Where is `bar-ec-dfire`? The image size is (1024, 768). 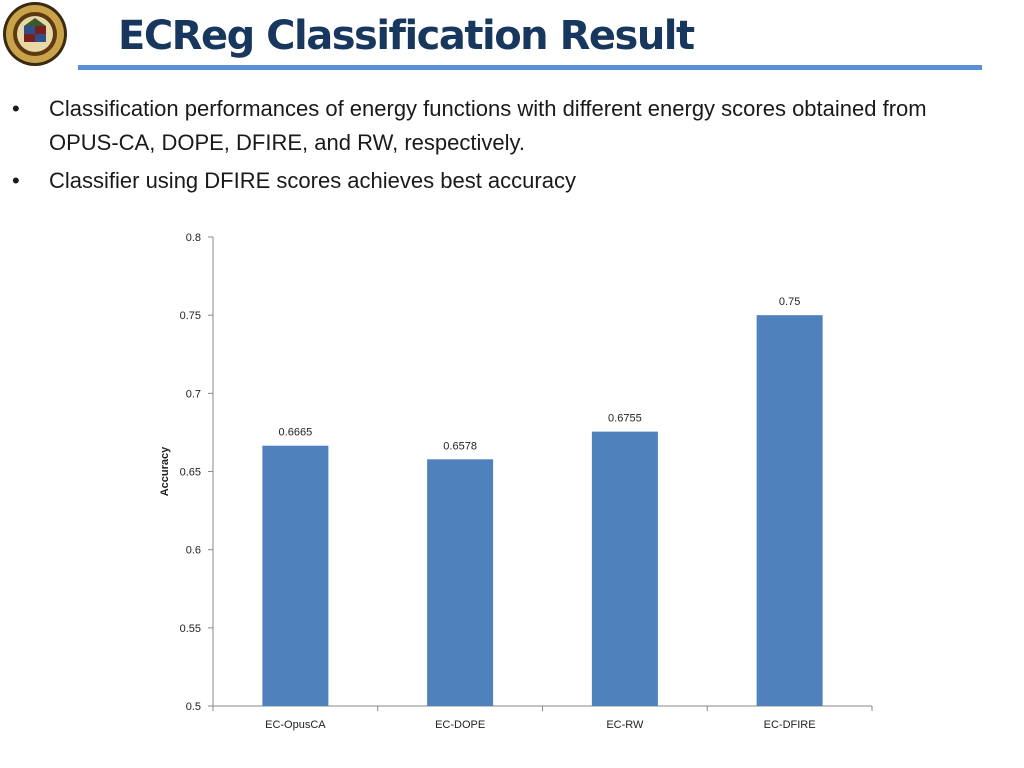 bar-ec-dfire is located at coordinates (789, 510).